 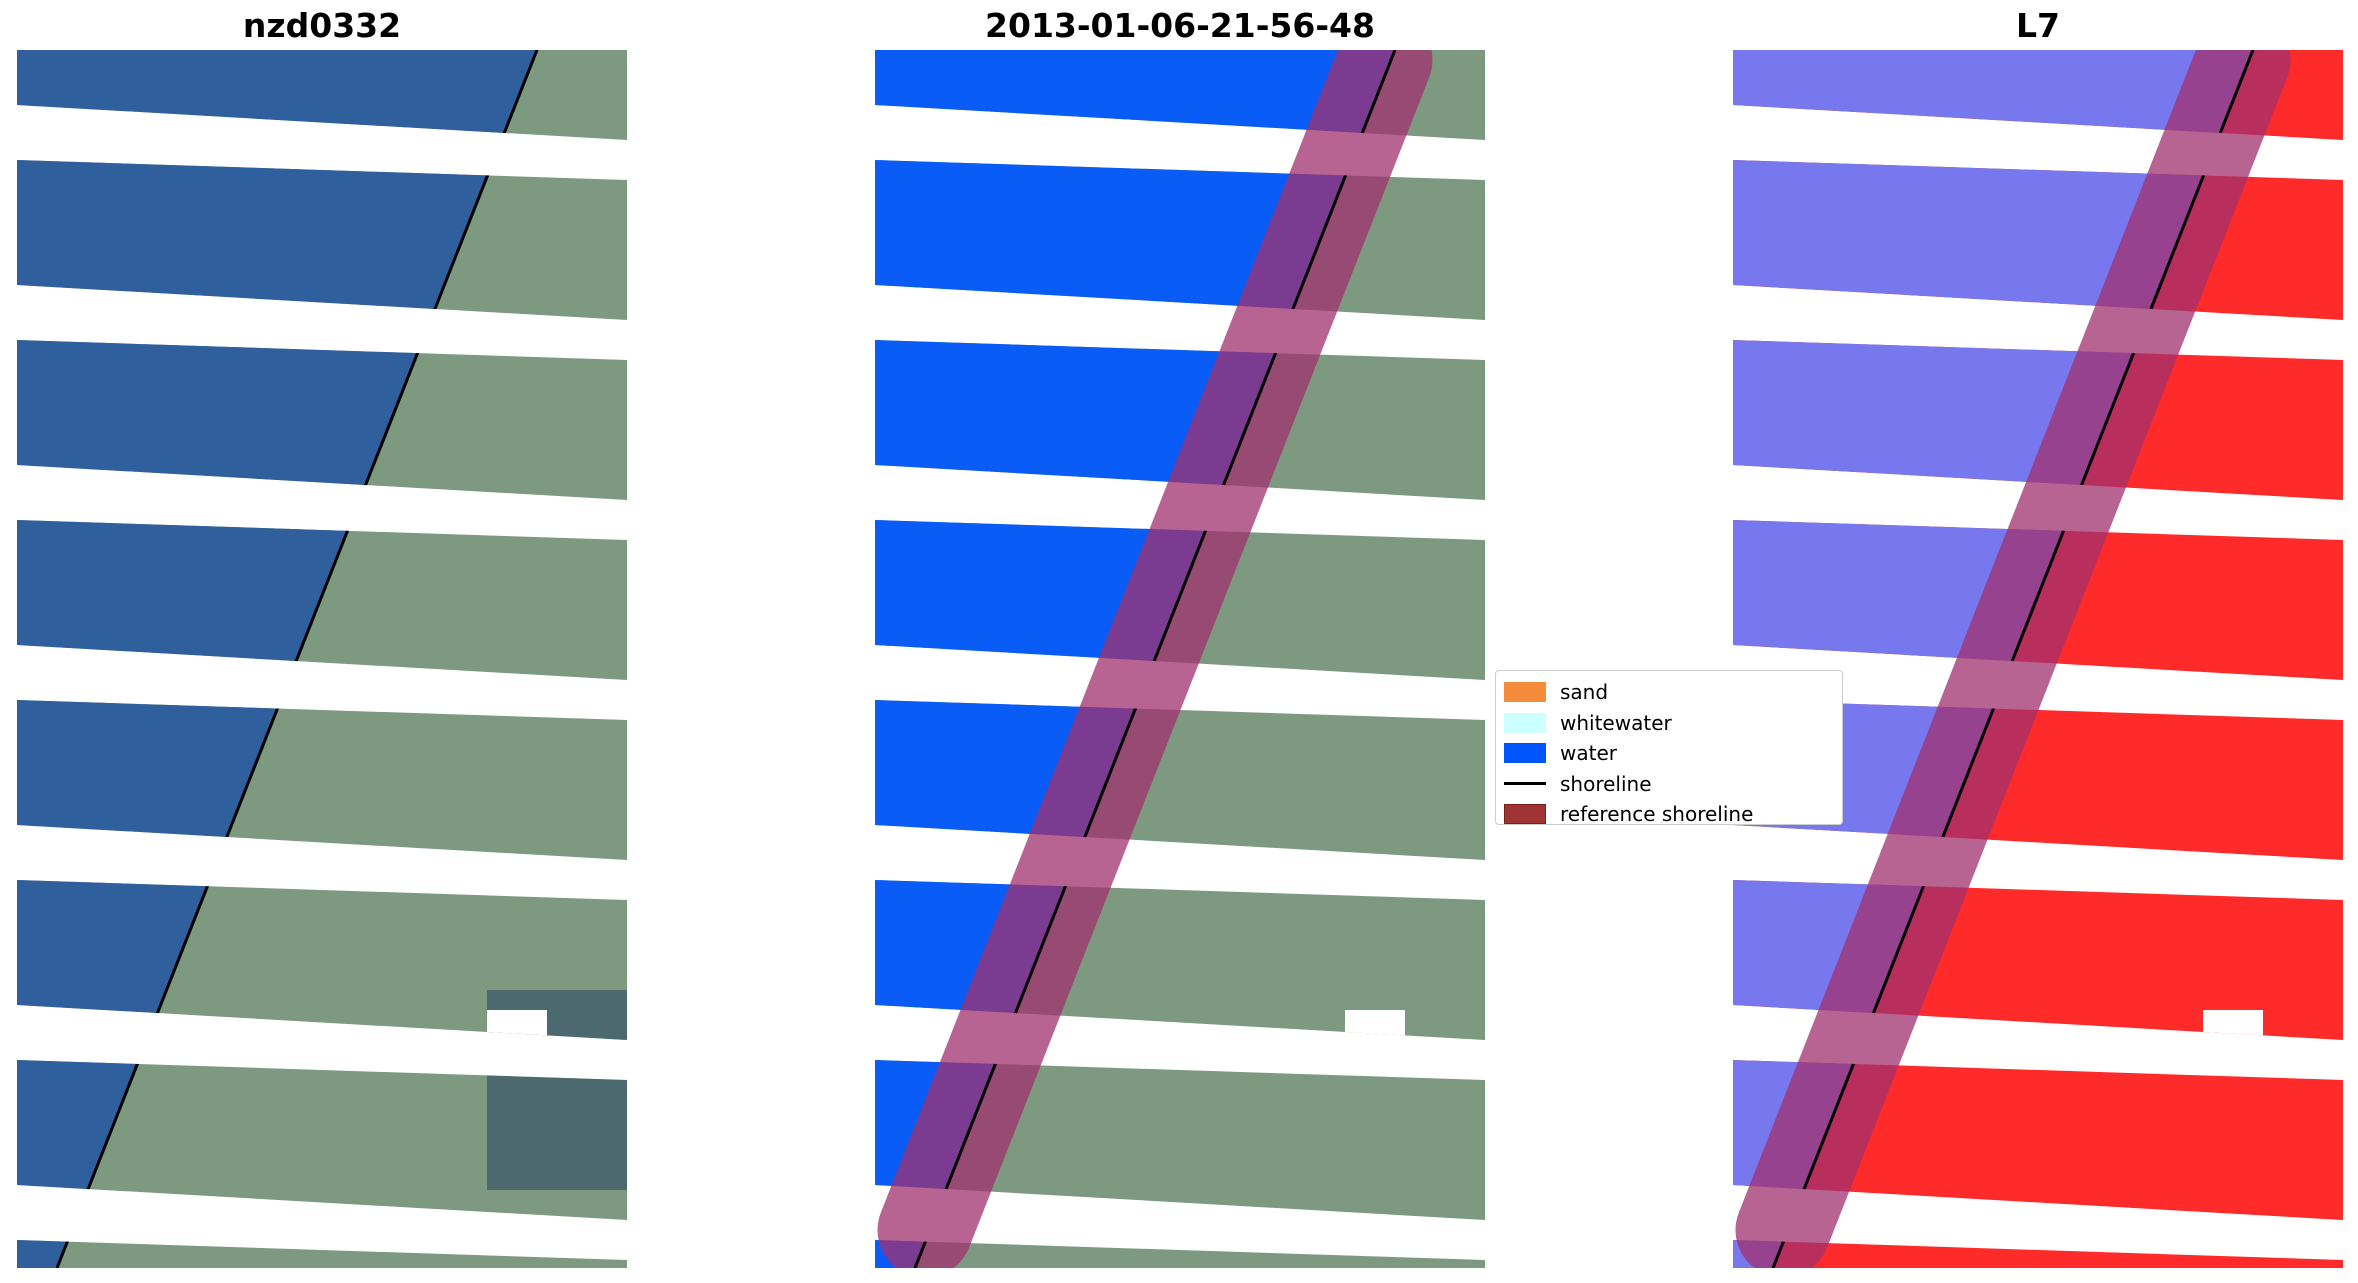 What do you see at coordinates (2038, 25) in the screenshot?
I see `panel-title-mndwi: L7` at bounding box center [2038, 25].